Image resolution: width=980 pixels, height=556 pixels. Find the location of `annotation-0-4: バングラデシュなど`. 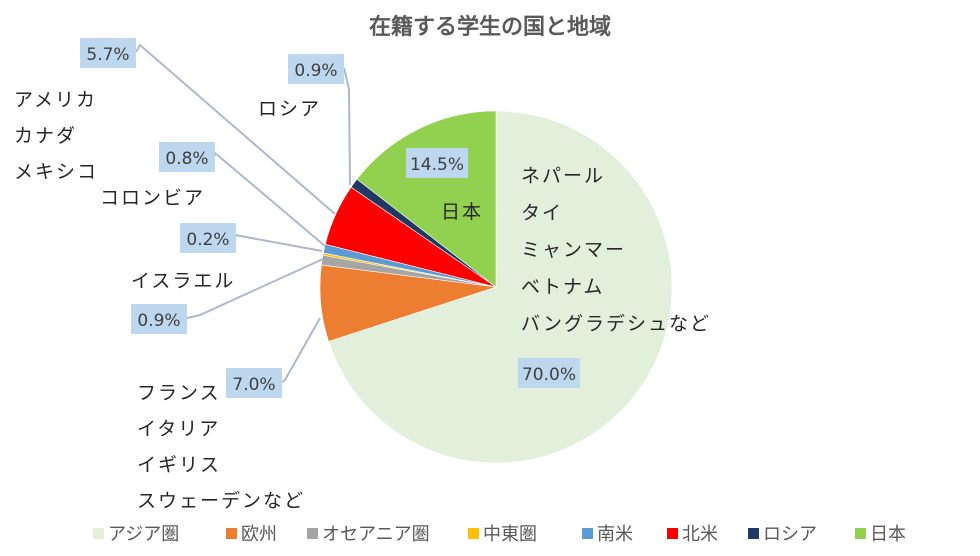

annotation-0-4: バングラデシュなど is located at coordinates (616, 324).